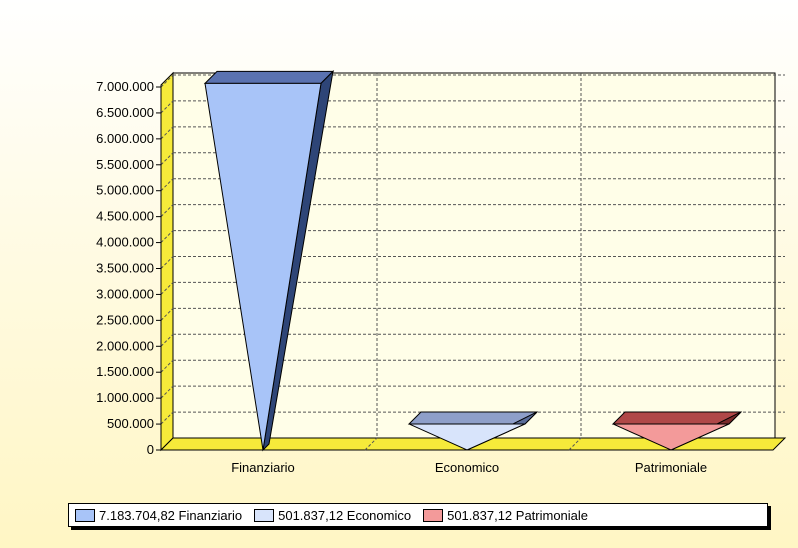 Image resolution: width=798 pixels, height=548 pixels. I want to click on x-tick-label-economico: Economico, so click(467, 467).